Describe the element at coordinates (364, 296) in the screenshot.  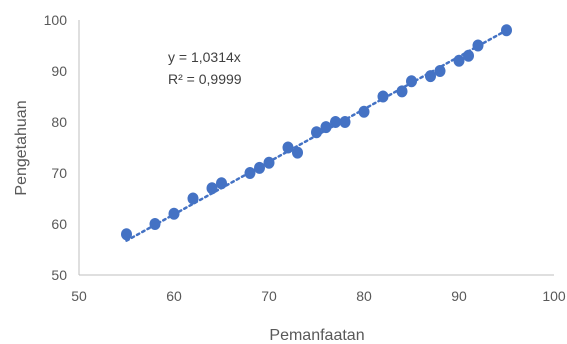
I see `x-tick-label: 80` at that location.